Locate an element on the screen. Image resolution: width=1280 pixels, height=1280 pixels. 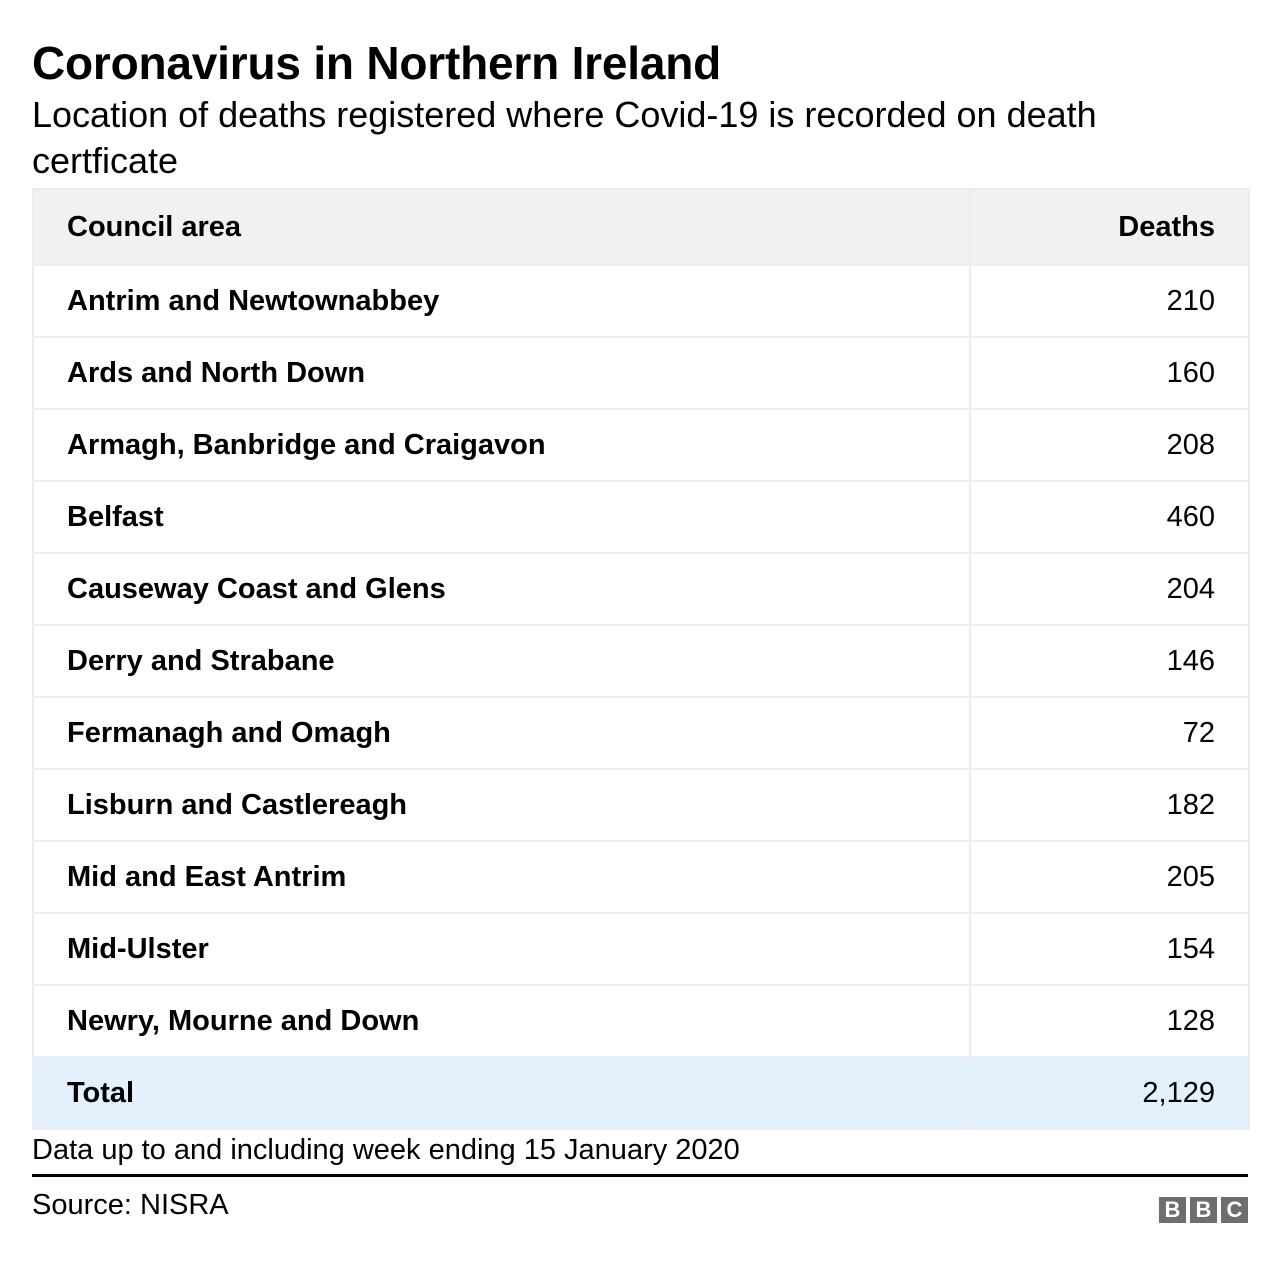
table-header-row: Council area Deaths is located at coordinates (641, 227).